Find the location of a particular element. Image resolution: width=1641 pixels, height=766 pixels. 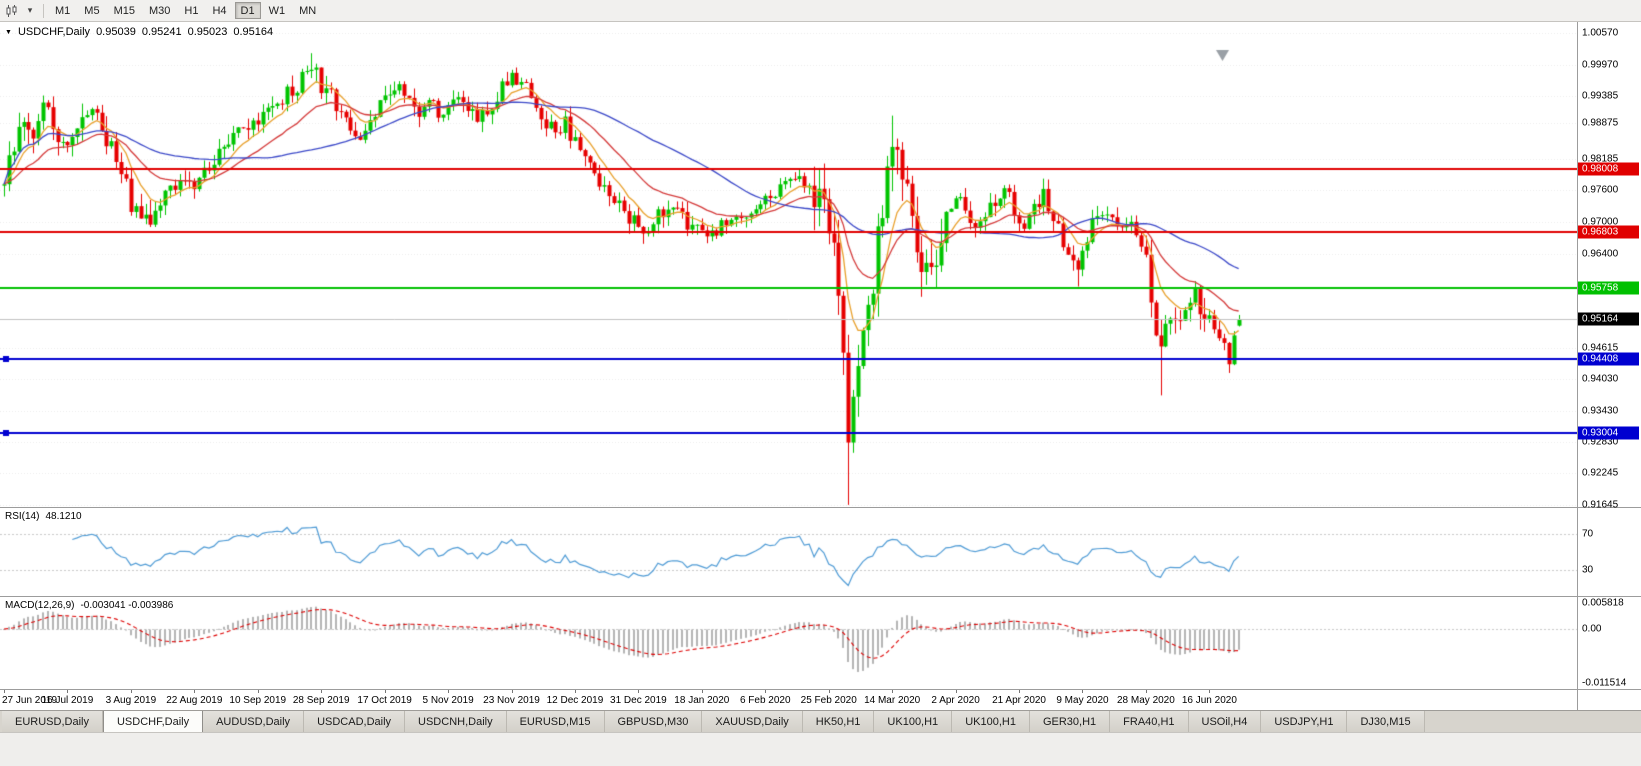

price-tag-0.94408: 0.94408 is located at coordinates (1608, 359).